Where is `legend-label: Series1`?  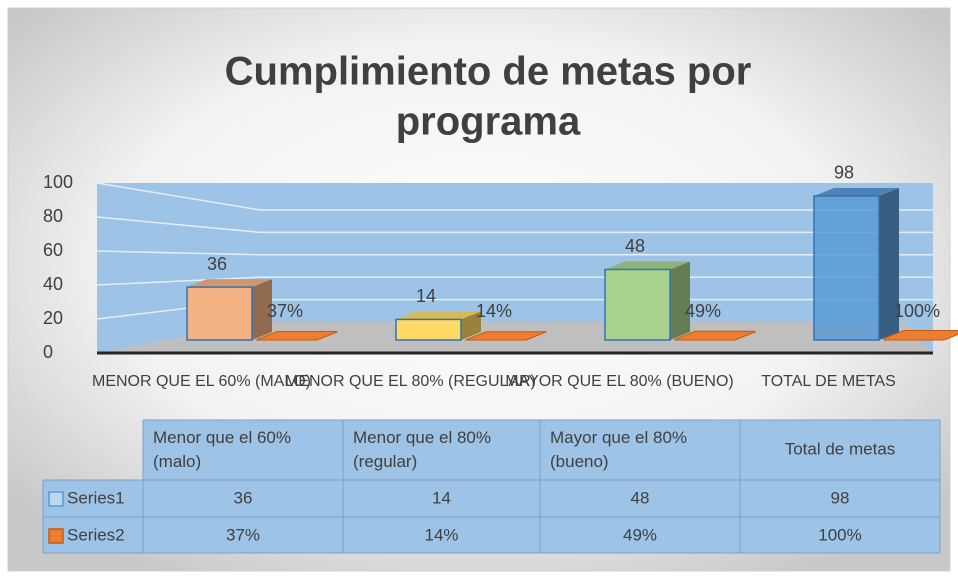 legend-label: Series1 is located at coordinates (96, 497).